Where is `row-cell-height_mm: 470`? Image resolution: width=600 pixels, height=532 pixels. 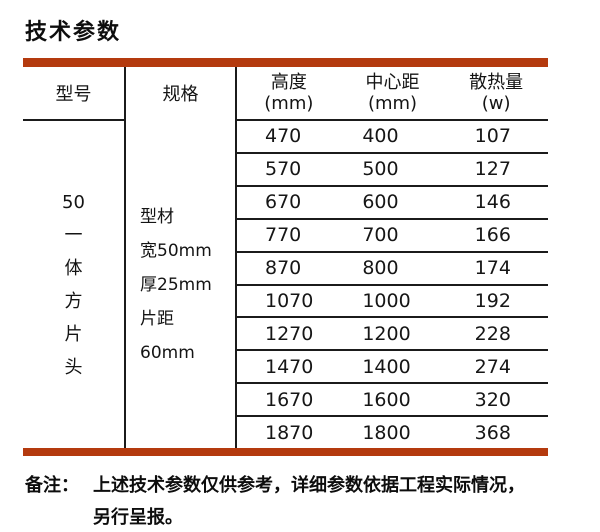 row-cell-height_mm: 470 is located at coordinates (283, 136).